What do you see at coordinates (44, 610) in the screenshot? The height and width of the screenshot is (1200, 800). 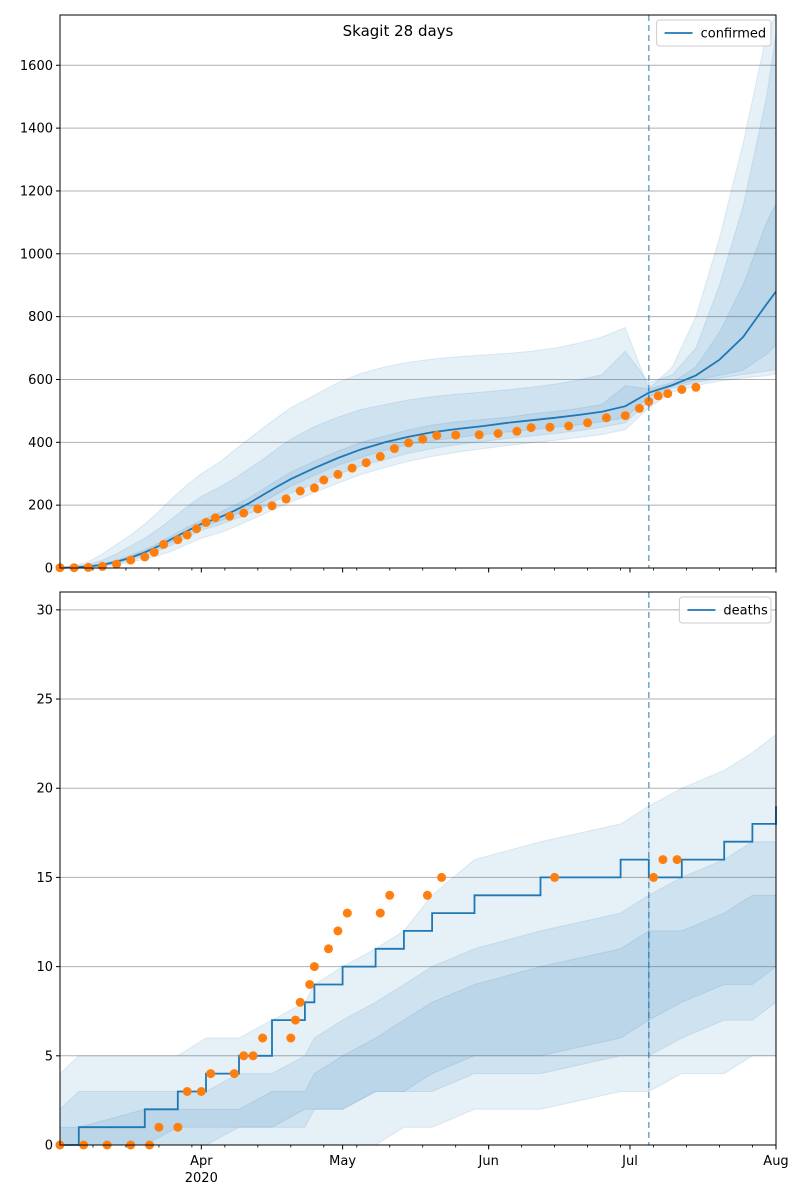 I see `y-tick-label: 30` at bounding box center [44, 610].